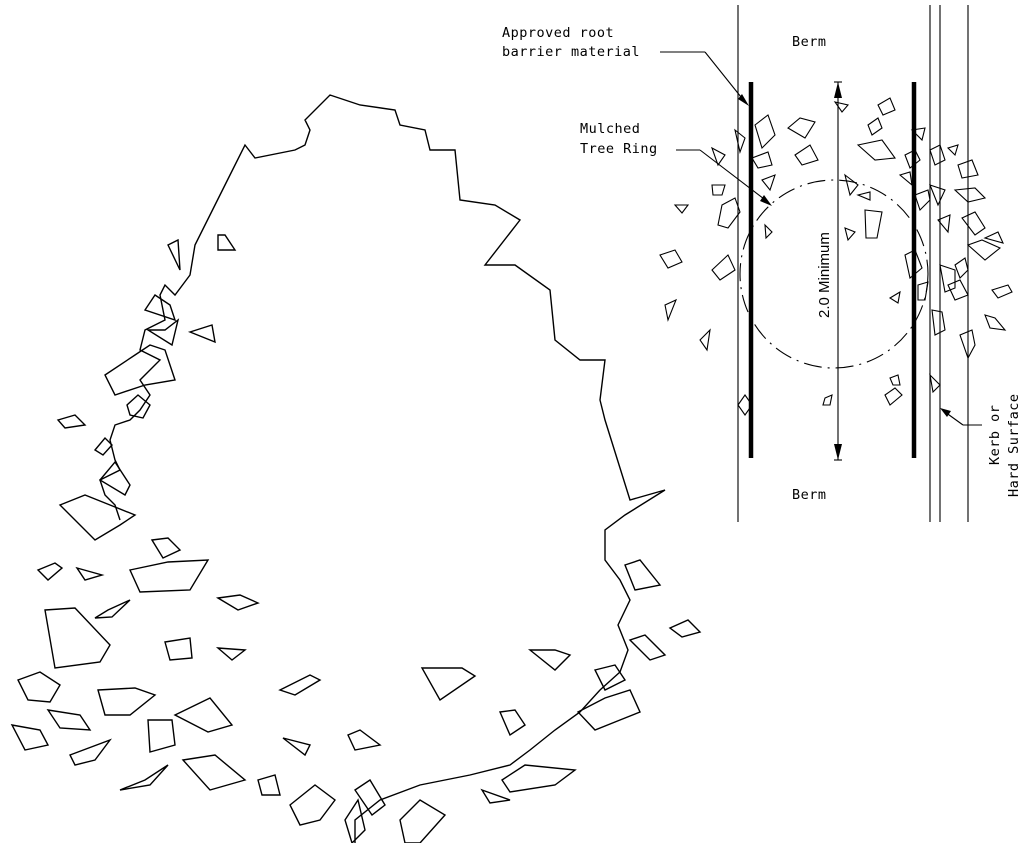 This screenshot has width=1022, height=843. I want to click on mulch-fragments, so click(836, 256).